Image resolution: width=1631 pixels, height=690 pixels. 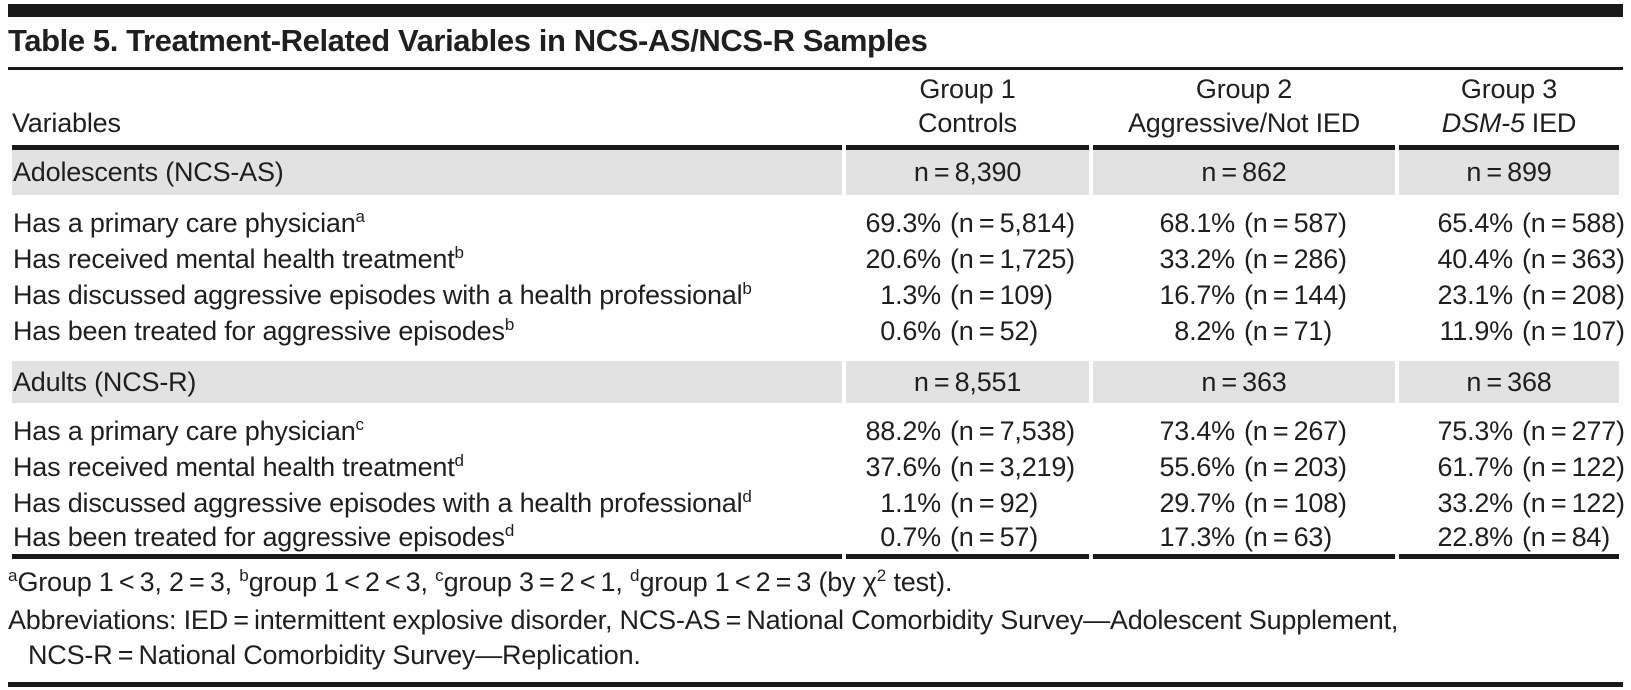 I want to click on group3-line2-rest: IED, so click(x=1554, y=123).